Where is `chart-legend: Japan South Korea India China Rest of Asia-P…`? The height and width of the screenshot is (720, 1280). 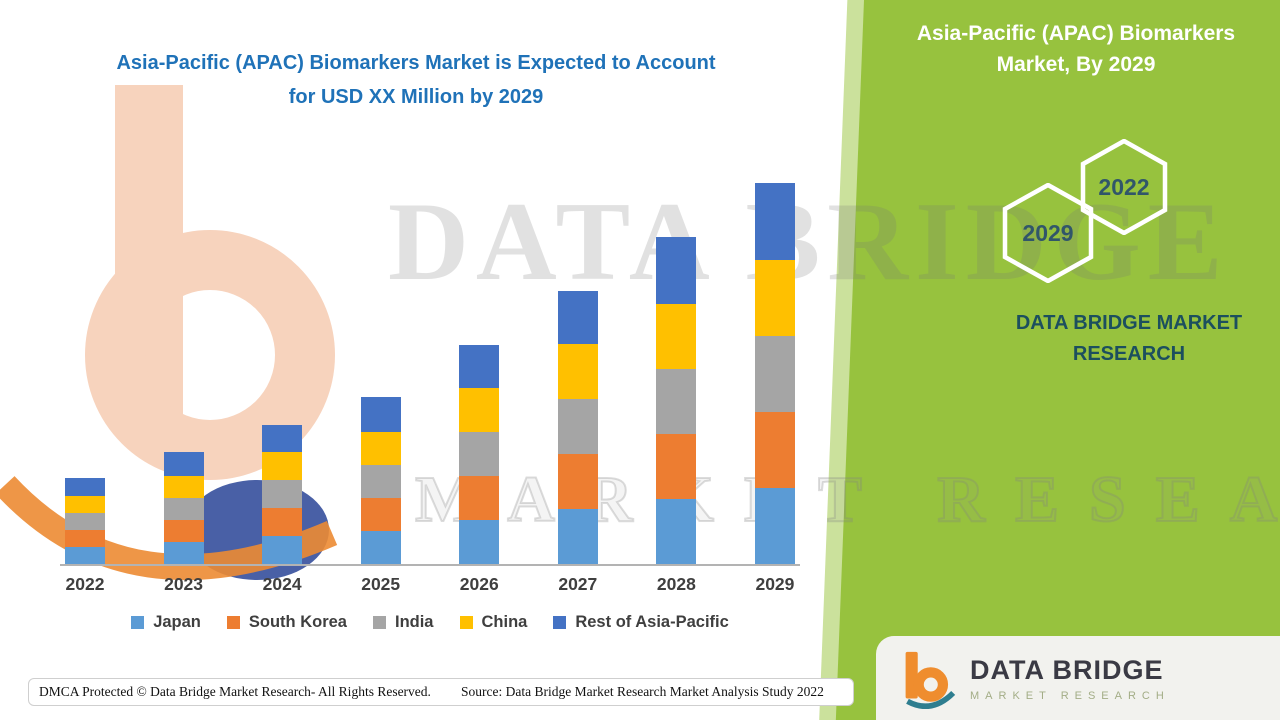
chart-legend: Japan South Korea India China Rest of Asia-P… is located at coordinates (430, 622).